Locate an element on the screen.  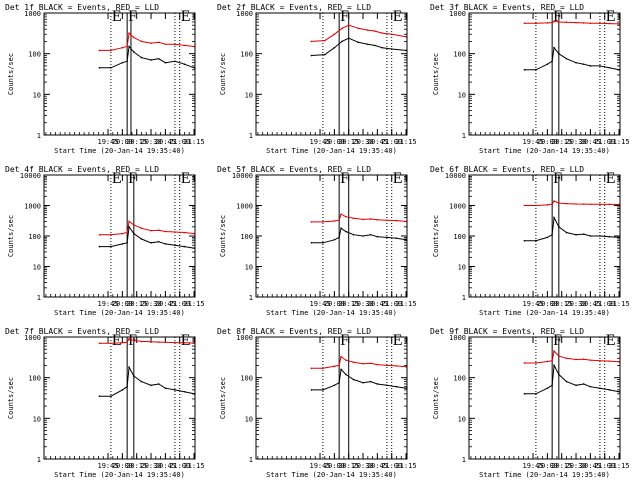
panel-title: Det 2f BLACK = Events, RED = LLD is located at coordinates (294, 7).